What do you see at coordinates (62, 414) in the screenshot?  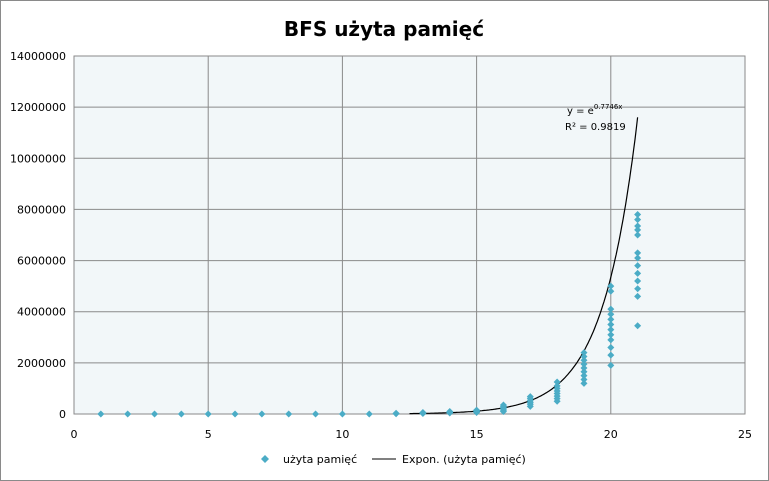 I see `y-tick-label: 0` at bounding box center [62, 414].